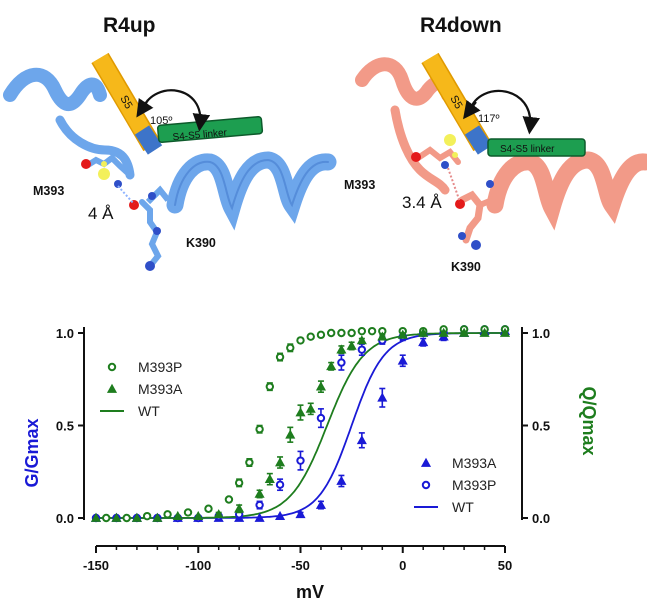 Image resolution: width=647 pixels, height=613 pixels. Describe the element at coordinates (32, 452) in the screenshot. I see `chart-y-label-left: G/Gmax` at that location.